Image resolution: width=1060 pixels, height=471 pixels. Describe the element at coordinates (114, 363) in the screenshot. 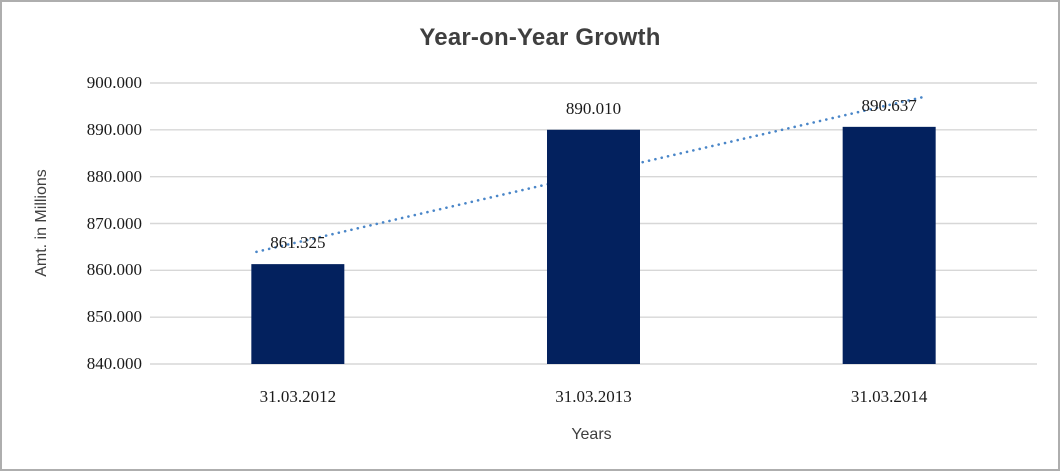

I see `y-tick-label: 840.000` at that location.